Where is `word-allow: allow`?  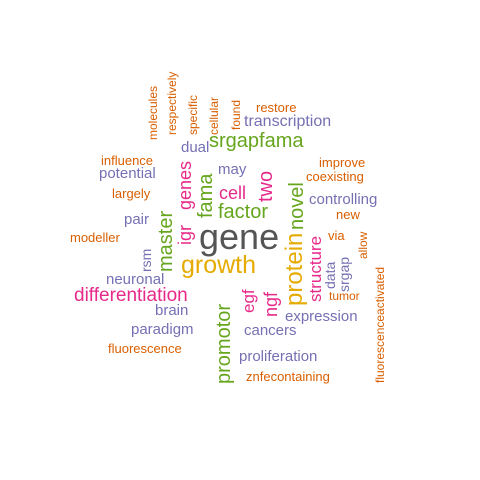 word-allow: allow is located at coordinates (363, 245).